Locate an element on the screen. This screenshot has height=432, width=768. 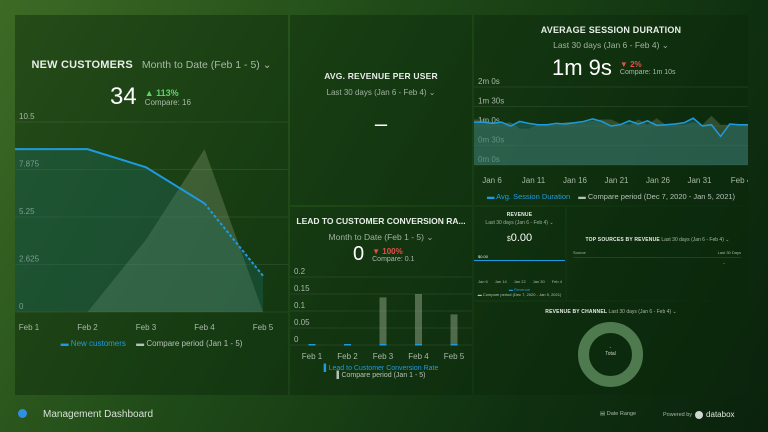
series-line is located at coordinates (110, 176).